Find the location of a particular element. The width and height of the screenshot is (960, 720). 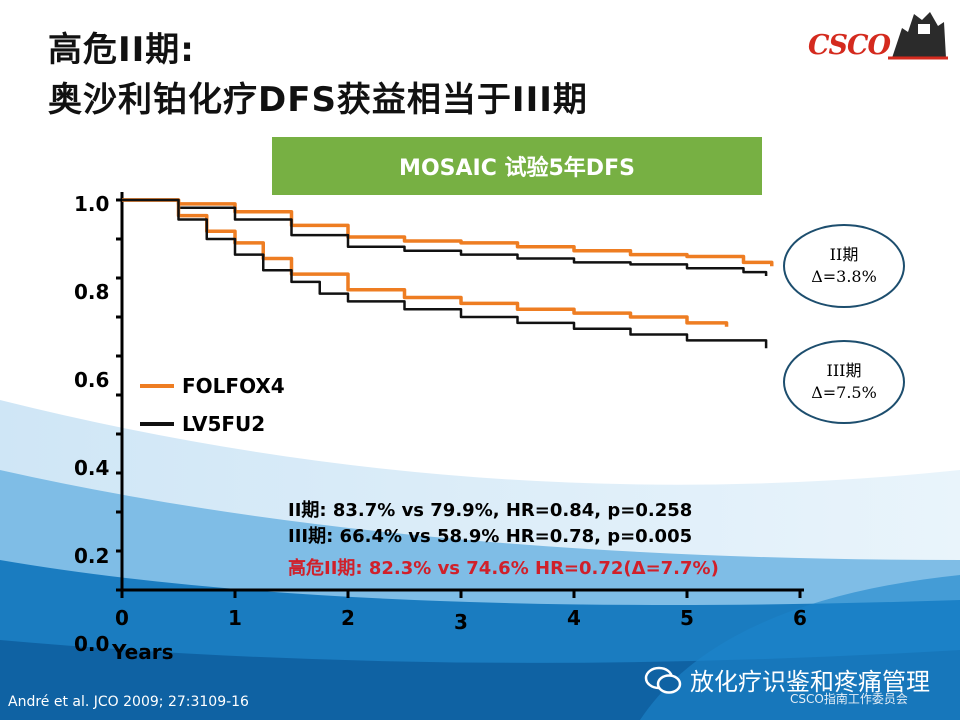

csco-logo: CSCO is located at coordinates (849, 45).